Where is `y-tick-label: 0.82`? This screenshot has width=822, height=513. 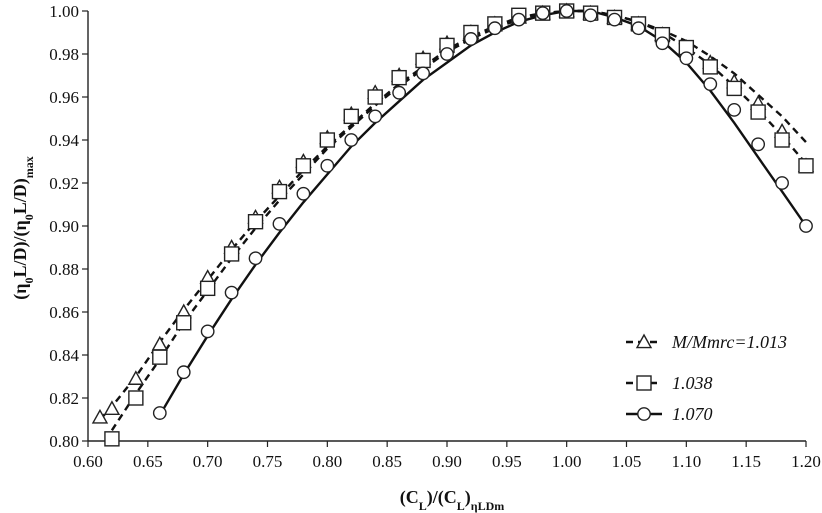 y-tick-label: 0.82 is located at coordinates (64, 398).